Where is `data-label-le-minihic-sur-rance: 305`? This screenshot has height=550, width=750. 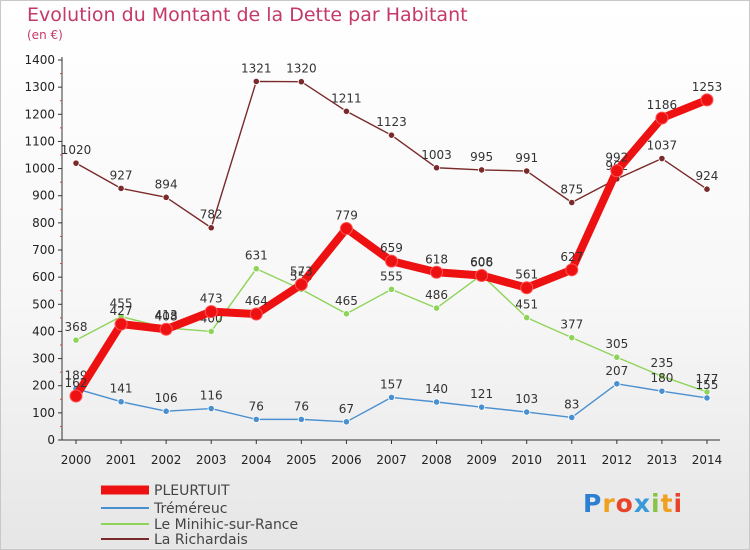
data-label-le-minihic-sur-rance: 305 is located at coordinates (616, 344).